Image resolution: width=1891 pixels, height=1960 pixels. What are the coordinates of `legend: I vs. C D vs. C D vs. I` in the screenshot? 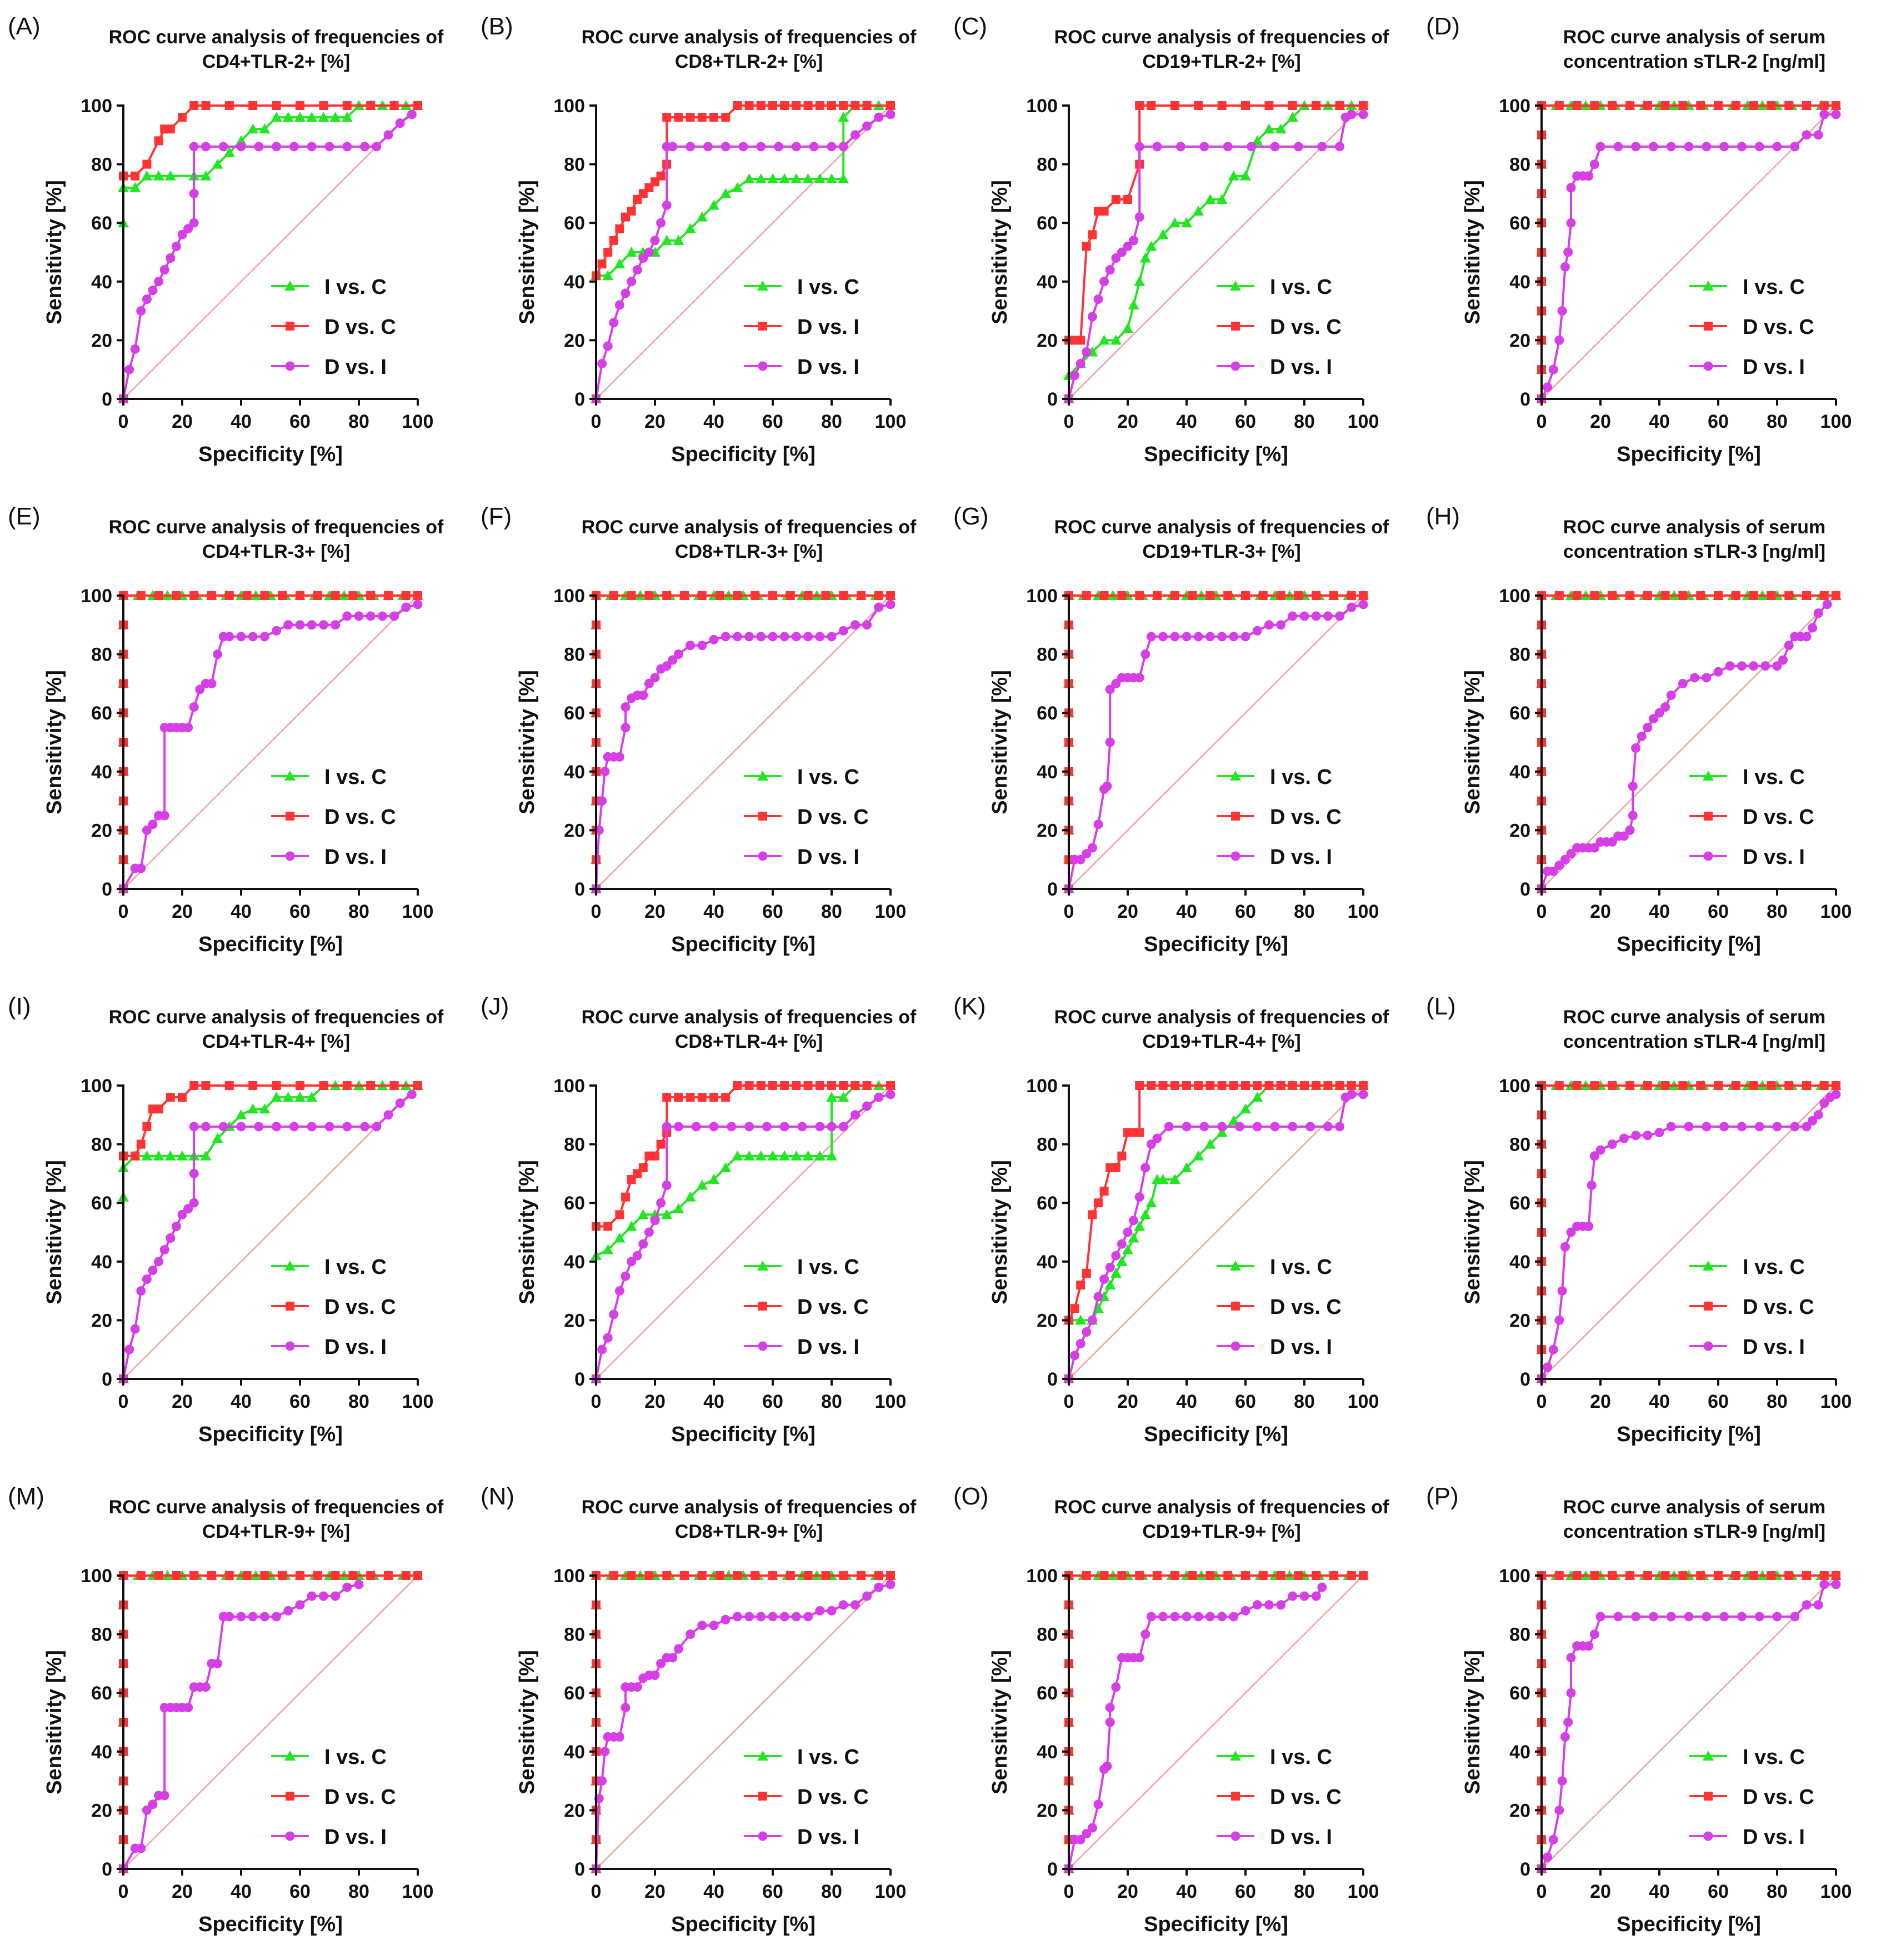 It's located at (806, 817).